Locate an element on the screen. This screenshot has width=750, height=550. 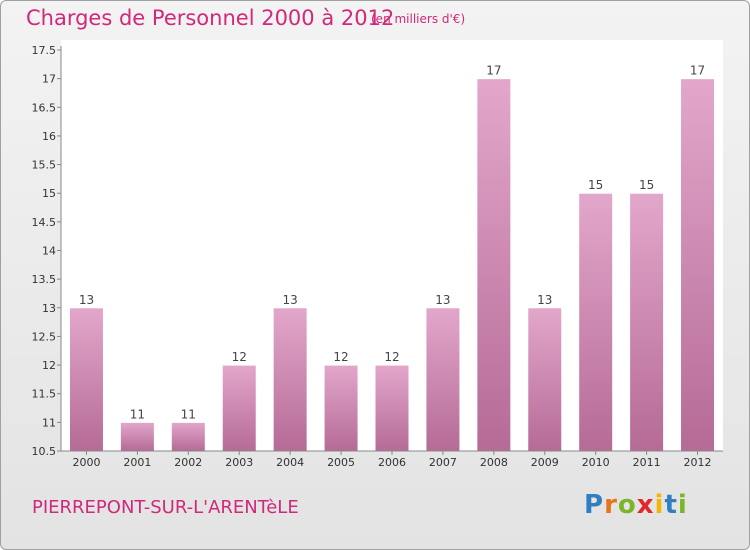
x-tick-label-2009: 2009 is located at coordinates (545, 462).